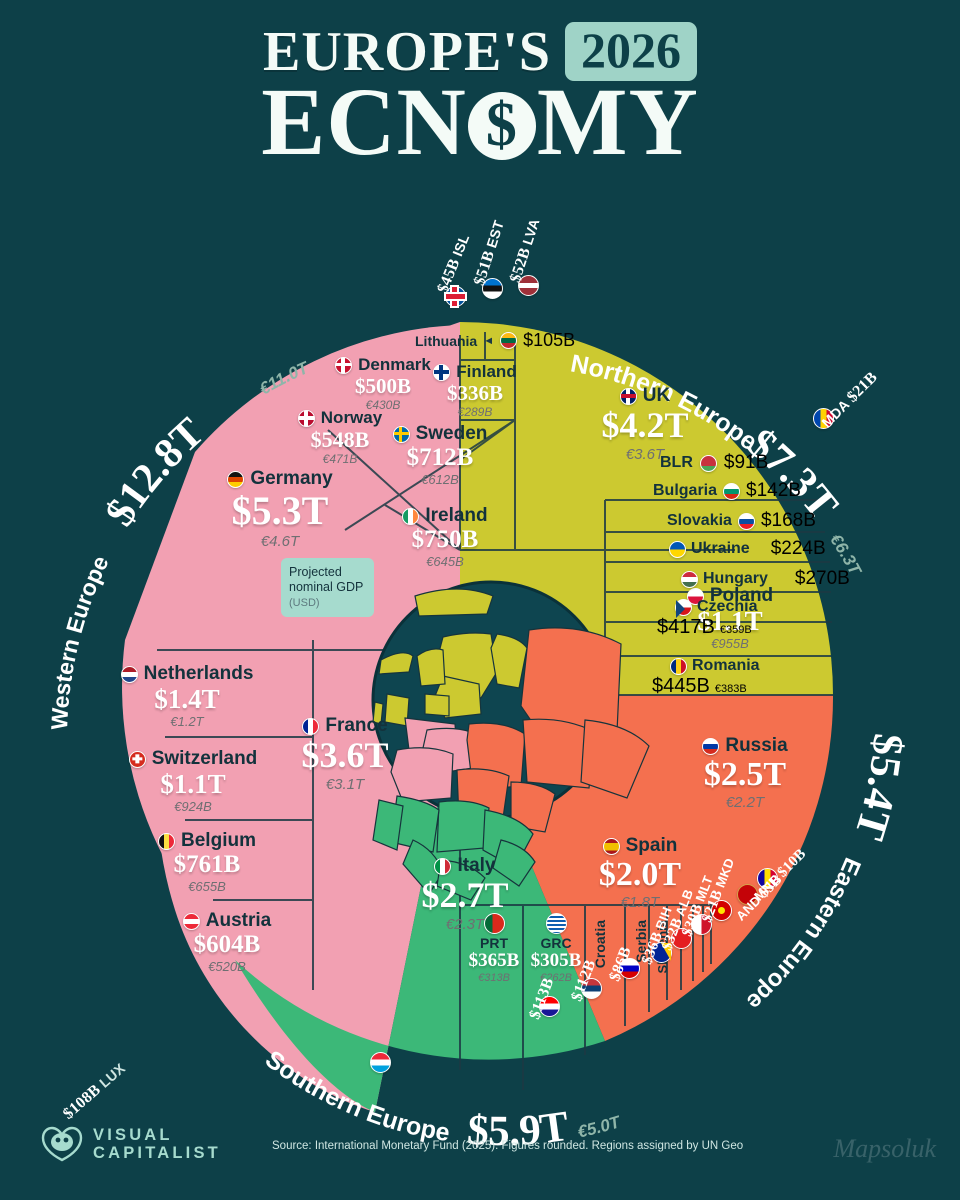 The width and height of the screenshot is (960, 1200). What do you see at coordinates (631, 51) in the screenshot?
I see `title-year-badge: 2026` at bounding box center [631, 51].